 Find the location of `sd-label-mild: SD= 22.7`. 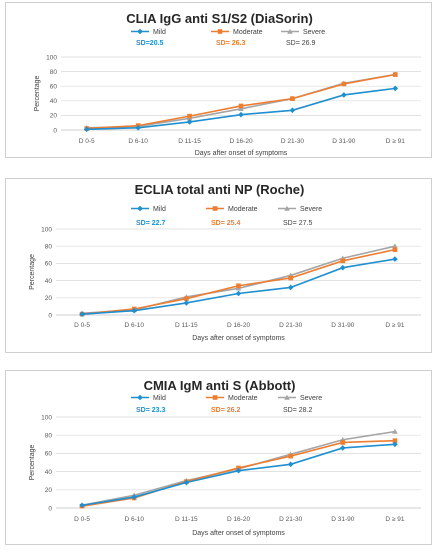

sd-label-mild: SD= 22.7 is located at coordinates (150, 223).